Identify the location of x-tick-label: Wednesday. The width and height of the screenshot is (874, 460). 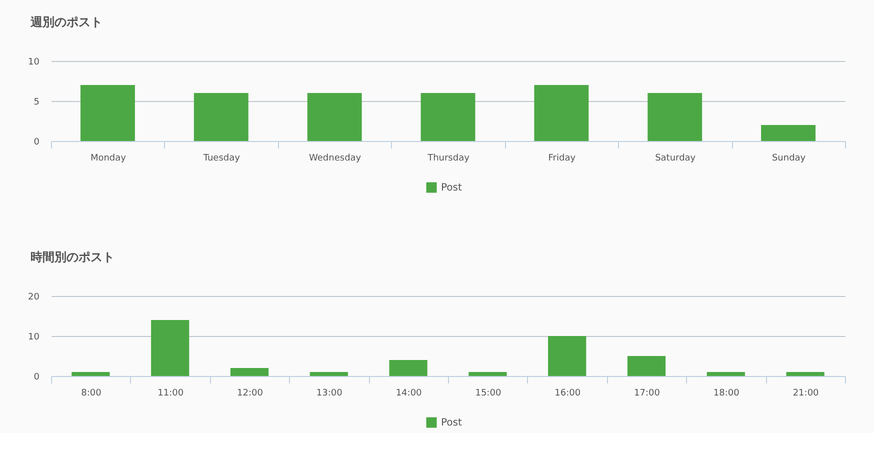
(335, 159).